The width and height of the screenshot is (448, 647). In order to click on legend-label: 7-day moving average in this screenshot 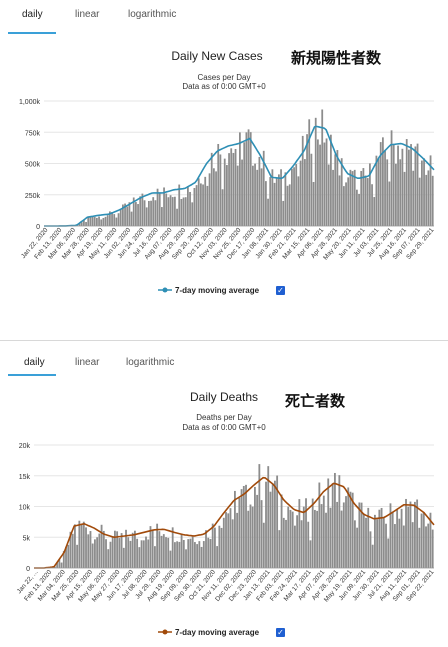, I will do `click(217, 290)`.